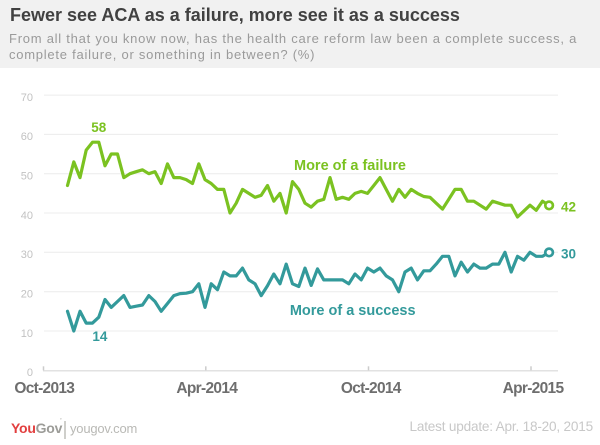  Describe the element at coordinates (207, 388) in the screenshot. I see `svg-text: Apr-2014` at that location.